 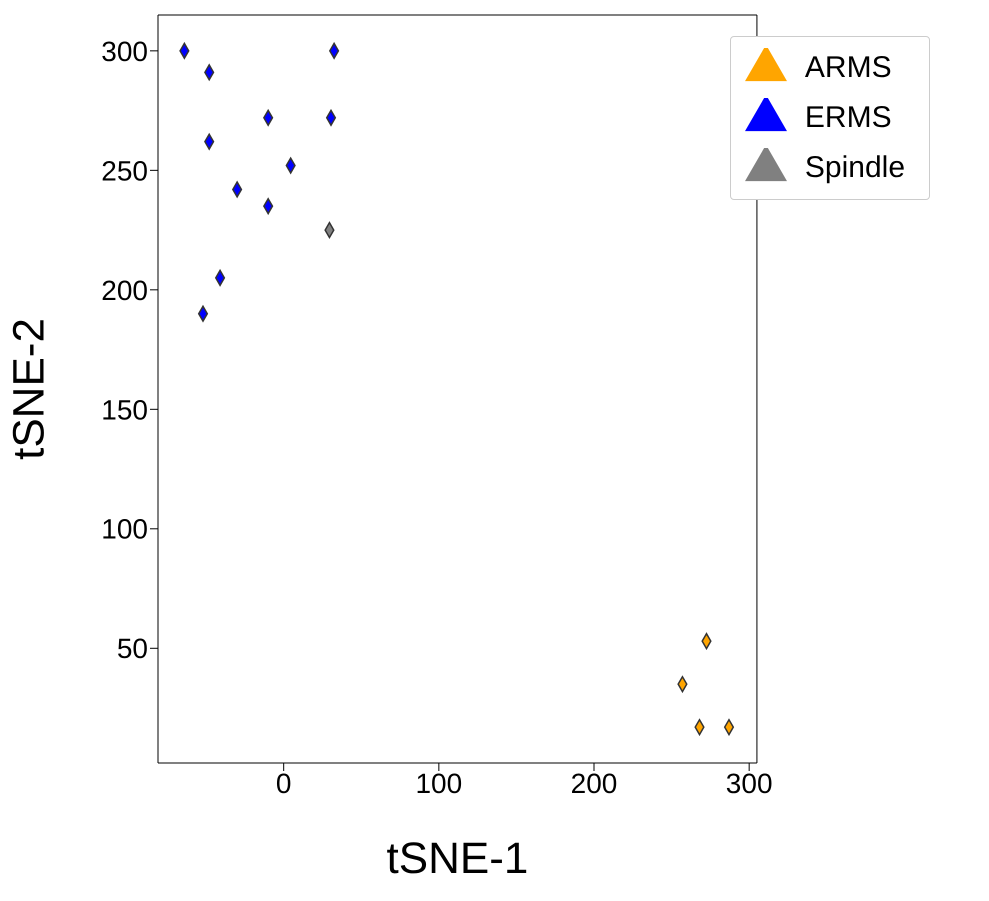 What do you see at coordinates (848, 67) in the screenshot?
I see `legend-label: ARMS` at bounding box center [848, 67].